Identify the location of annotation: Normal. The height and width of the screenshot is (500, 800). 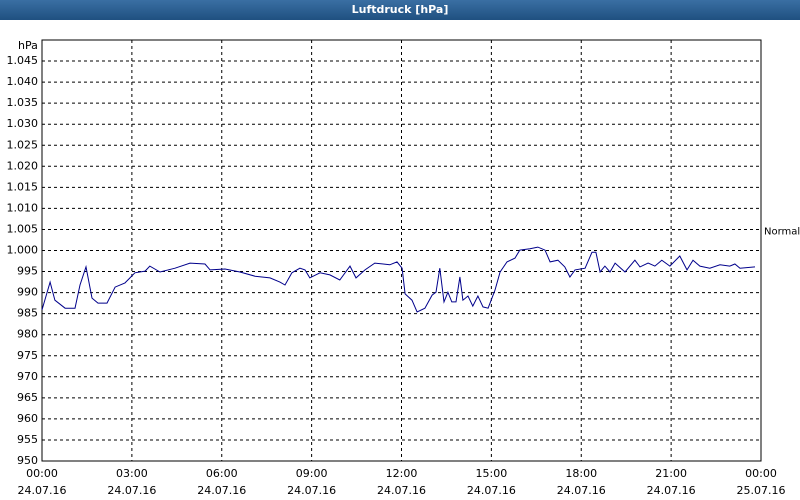
(782, 232).